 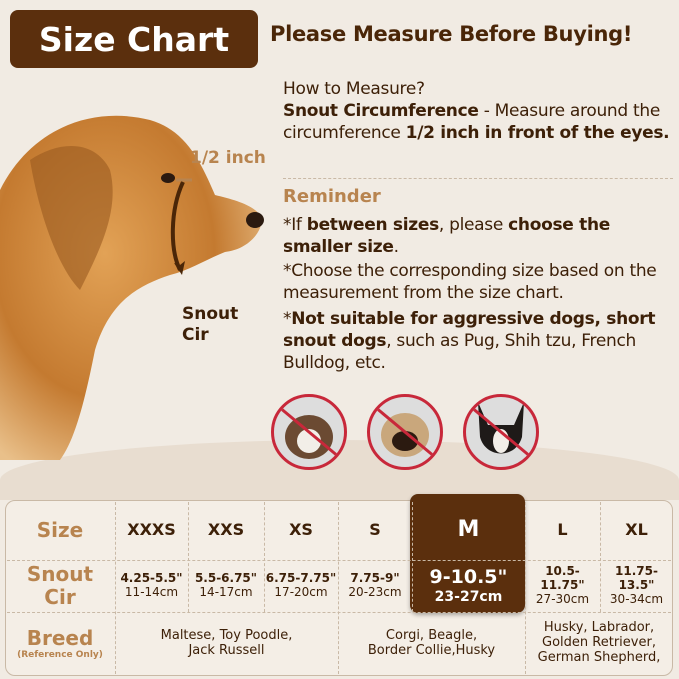 What do you see at coordinates (446, 236) in the screenshot?
I see `text: choose the smaller size` at bounding box center [446, 236].